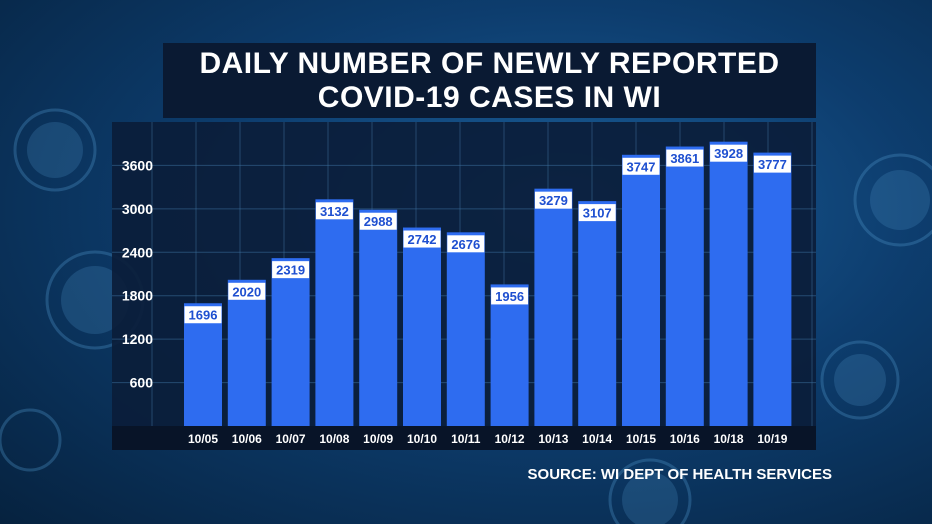 The width and height of the screenshot is (932, 524). I want to click on y-tick-label: 1800, so click(137, 296).